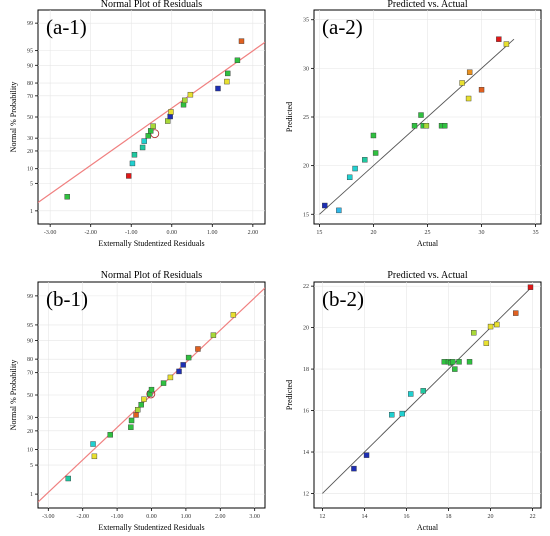 Image resolution: width=550 pixels, height=536 pixels. Describe the element at coordinates (427, 5) in the screenshot. I see `chart-title: Predicted vs. Actual` at that location.